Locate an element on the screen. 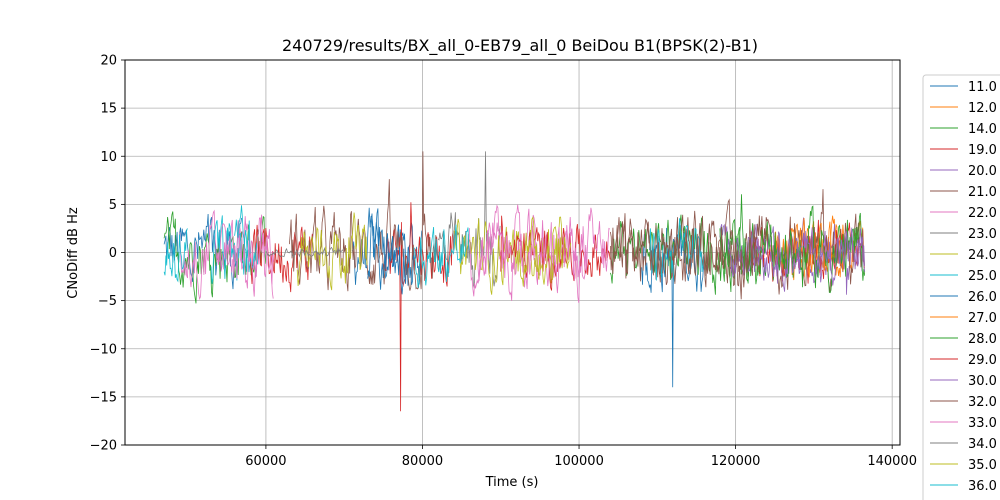 The image size is (1000, 500). series-26.0 is located at coordinates (391, 254).